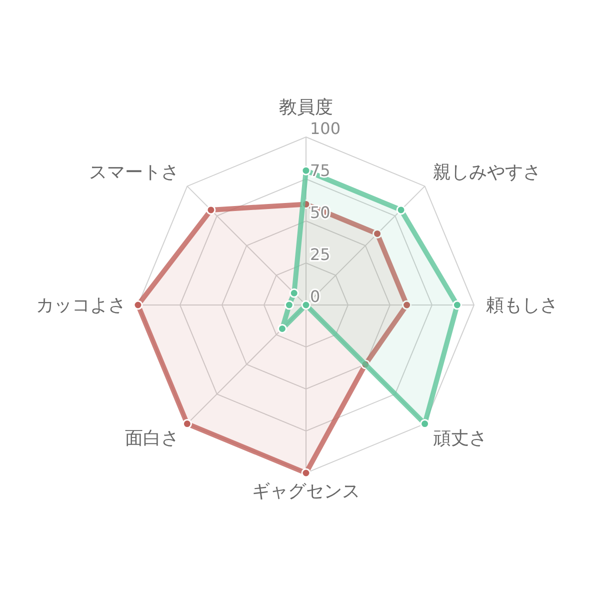 The image size is (600, 600). Describe the element at coordinates (306, 107) in the screenshot. I see `spoke-label: 教員度` at that location.